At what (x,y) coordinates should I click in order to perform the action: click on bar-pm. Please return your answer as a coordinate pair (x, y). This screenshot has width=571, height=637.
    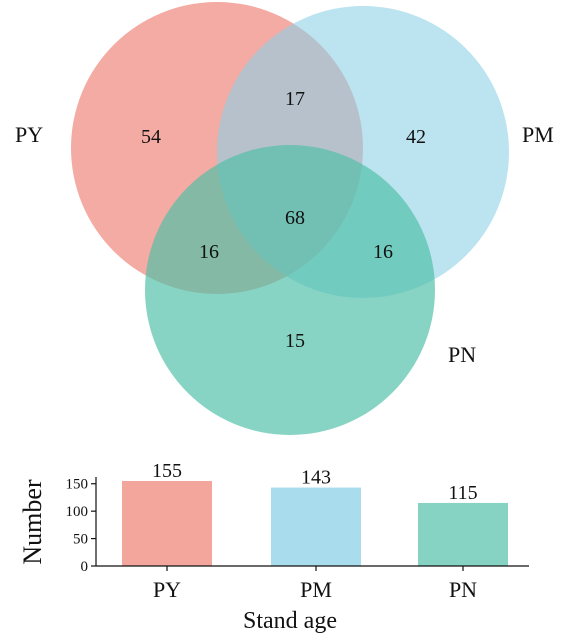
    Looking at the image, I should click on (316, 526).